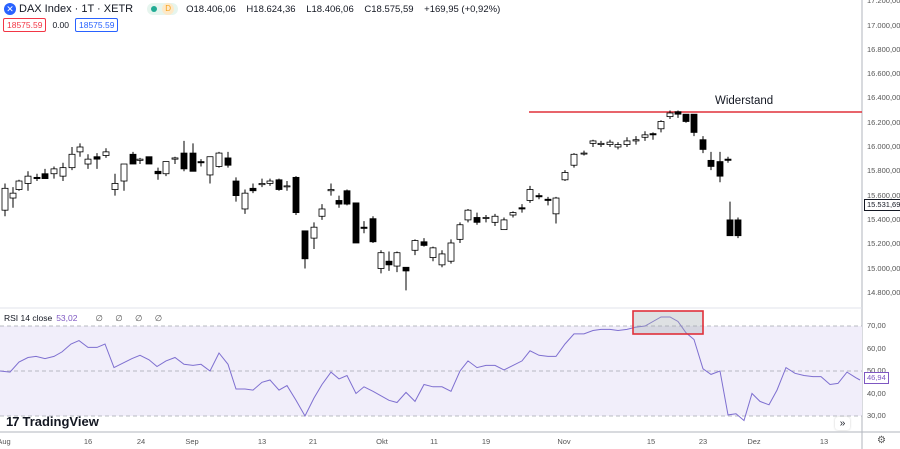 This screenshot has width=900, height=449. I want to click on tradingview-logo: 17 TradingView, so click(52, 421).